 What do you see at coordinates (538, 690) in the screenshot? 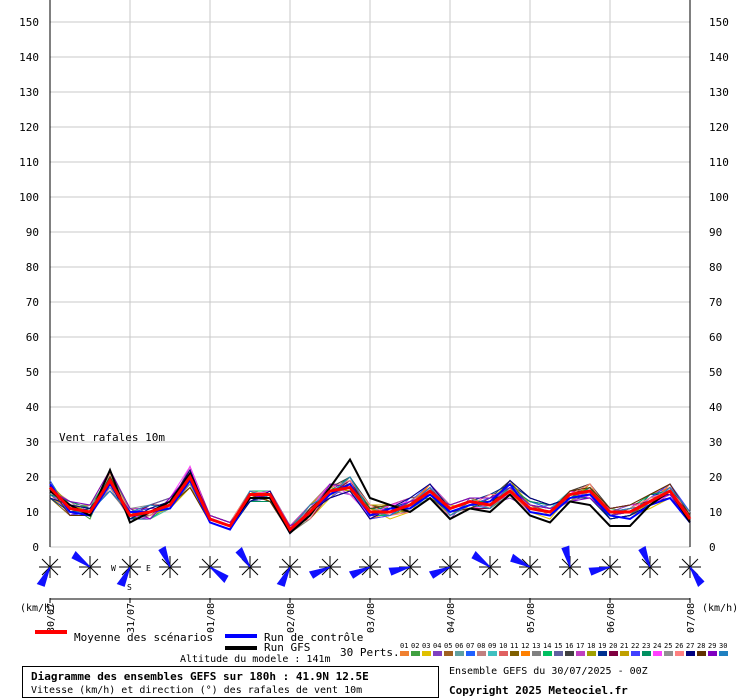
I see `copyright: Copyright 2025 Meteociel.fr` at bounding box center [538, 690].